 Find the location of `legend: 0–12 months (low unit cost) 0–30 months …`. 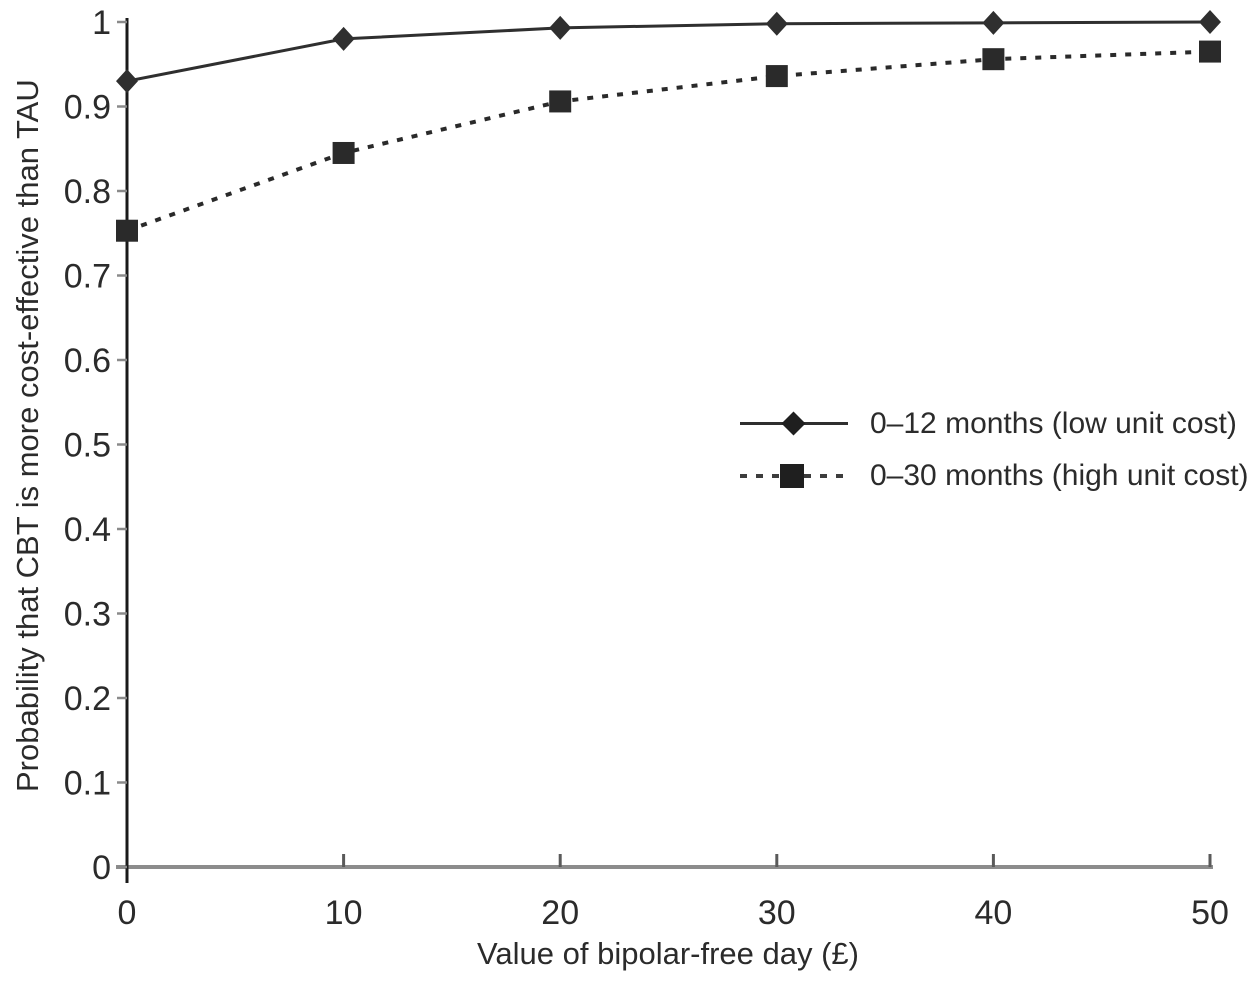

legend: 0–12 months (low unit cost) 0–30 months … is located at coordinates (994, 450).